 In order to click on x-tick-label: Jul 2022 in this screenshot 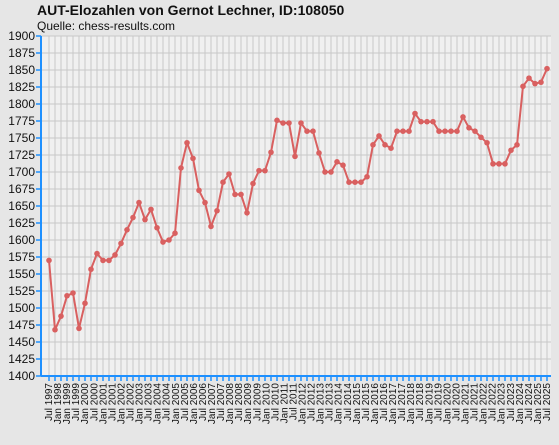, I will do `click(493, 402)`.